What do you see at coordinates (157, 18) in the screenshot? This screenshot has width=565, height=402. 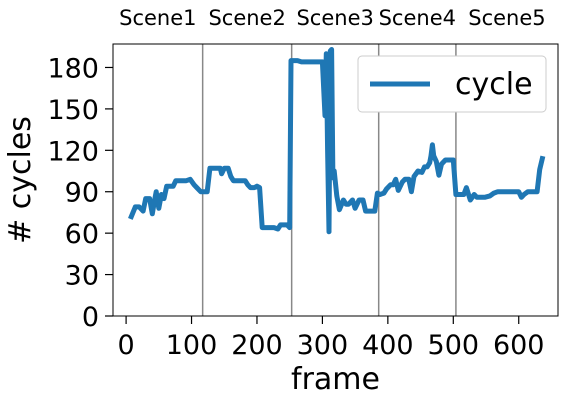 I see `scene-label-1: Scene1` at bounding box center [157, 18].